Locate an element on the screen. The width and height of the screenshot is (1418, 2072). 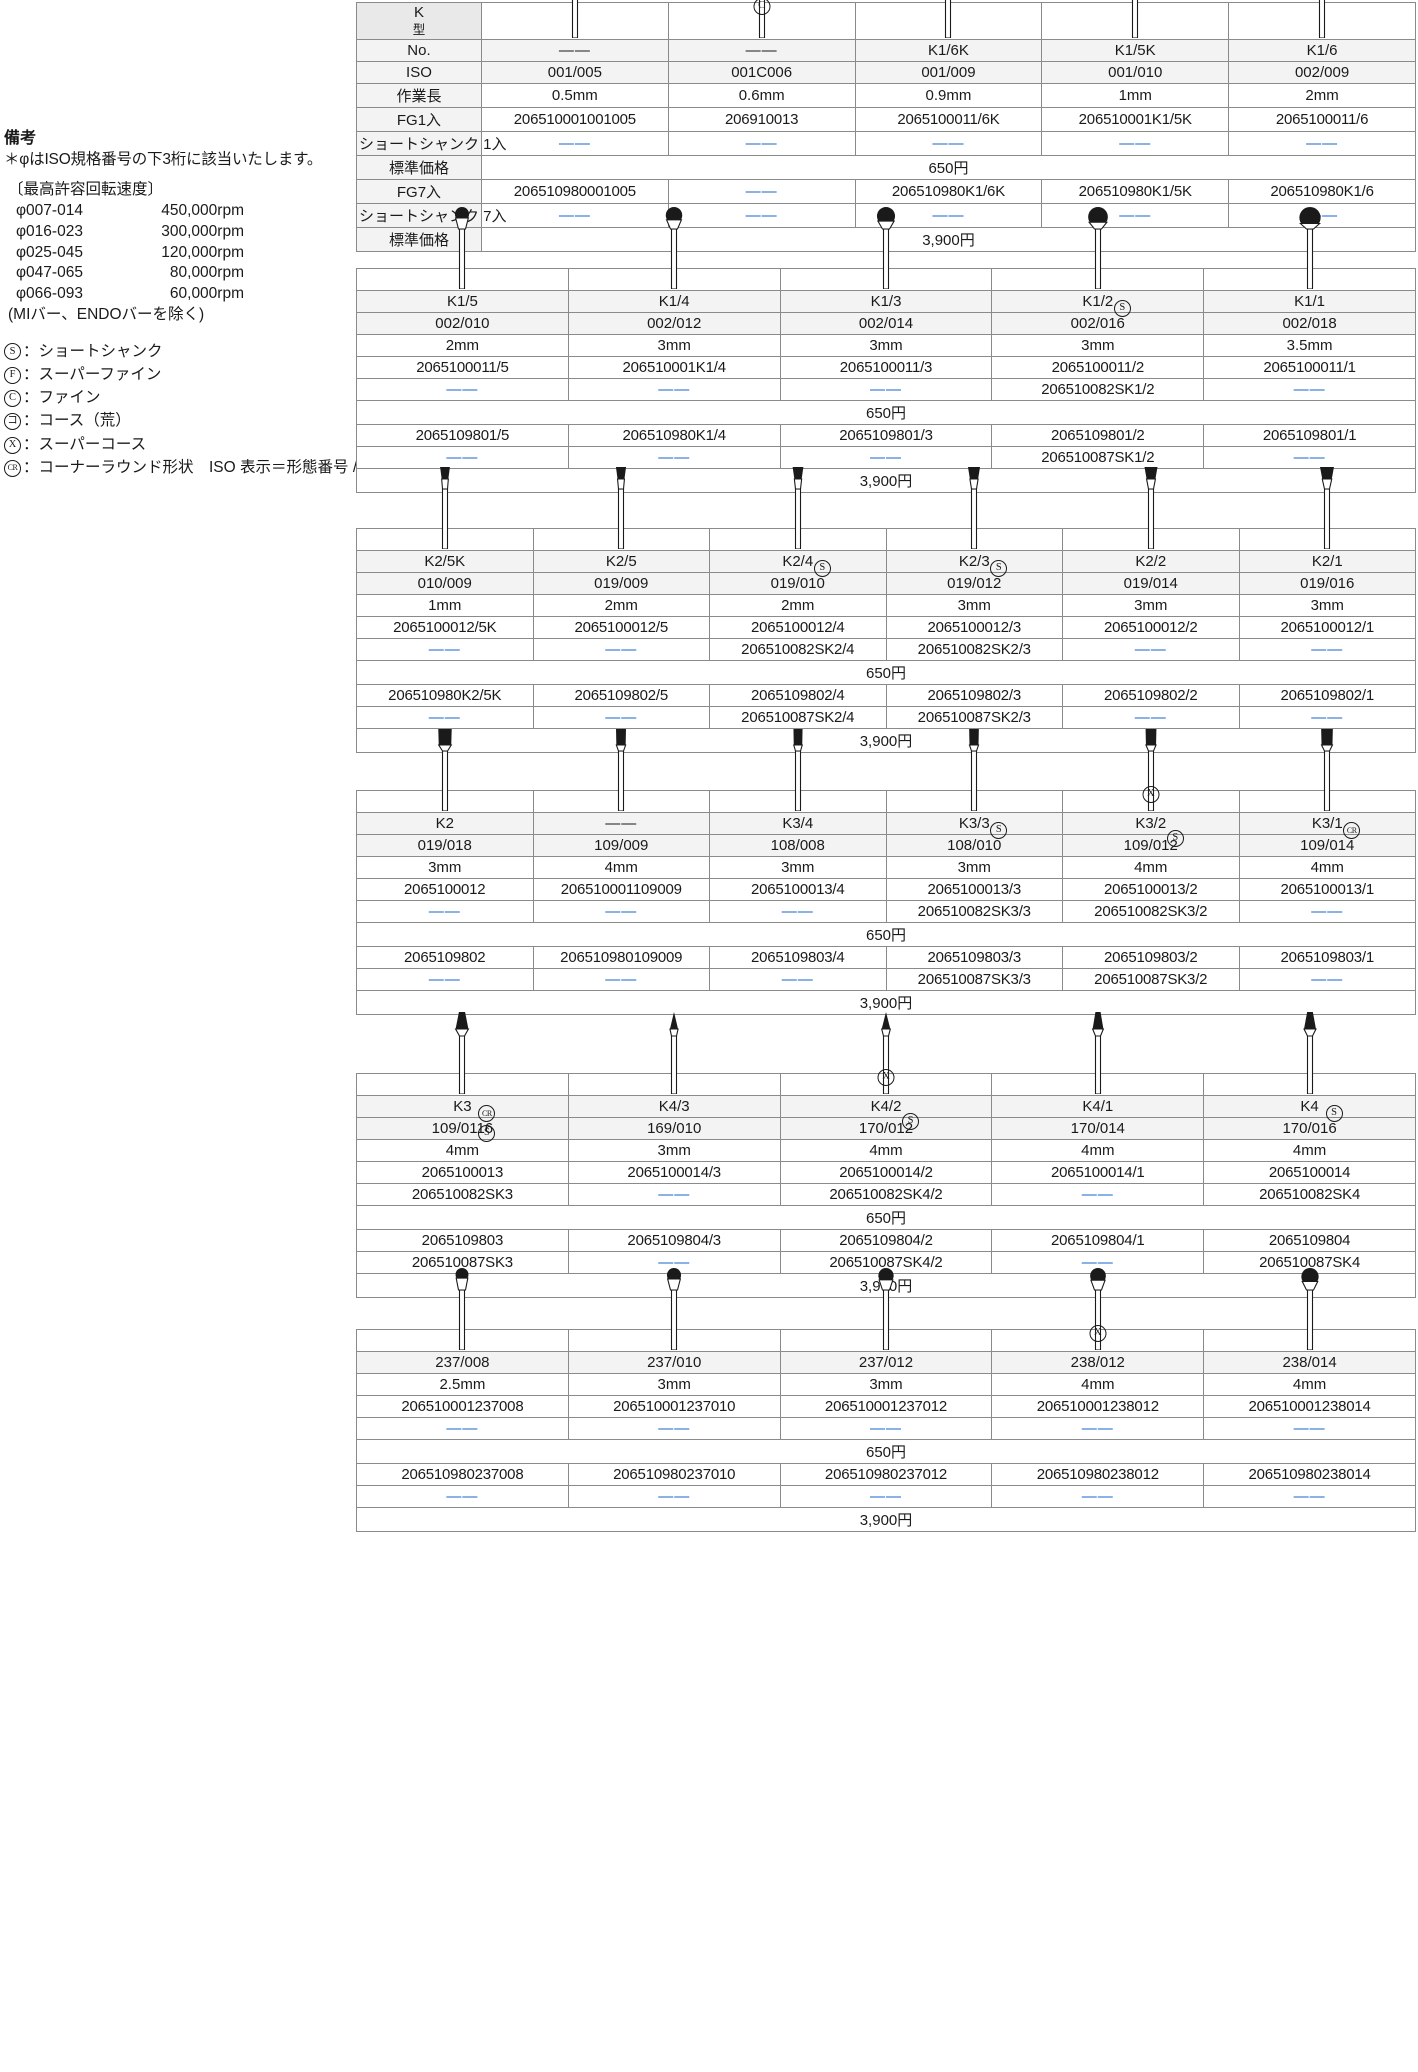
cell-fg7-code: 206510980K1/6K is located at coordinates (948, 192).